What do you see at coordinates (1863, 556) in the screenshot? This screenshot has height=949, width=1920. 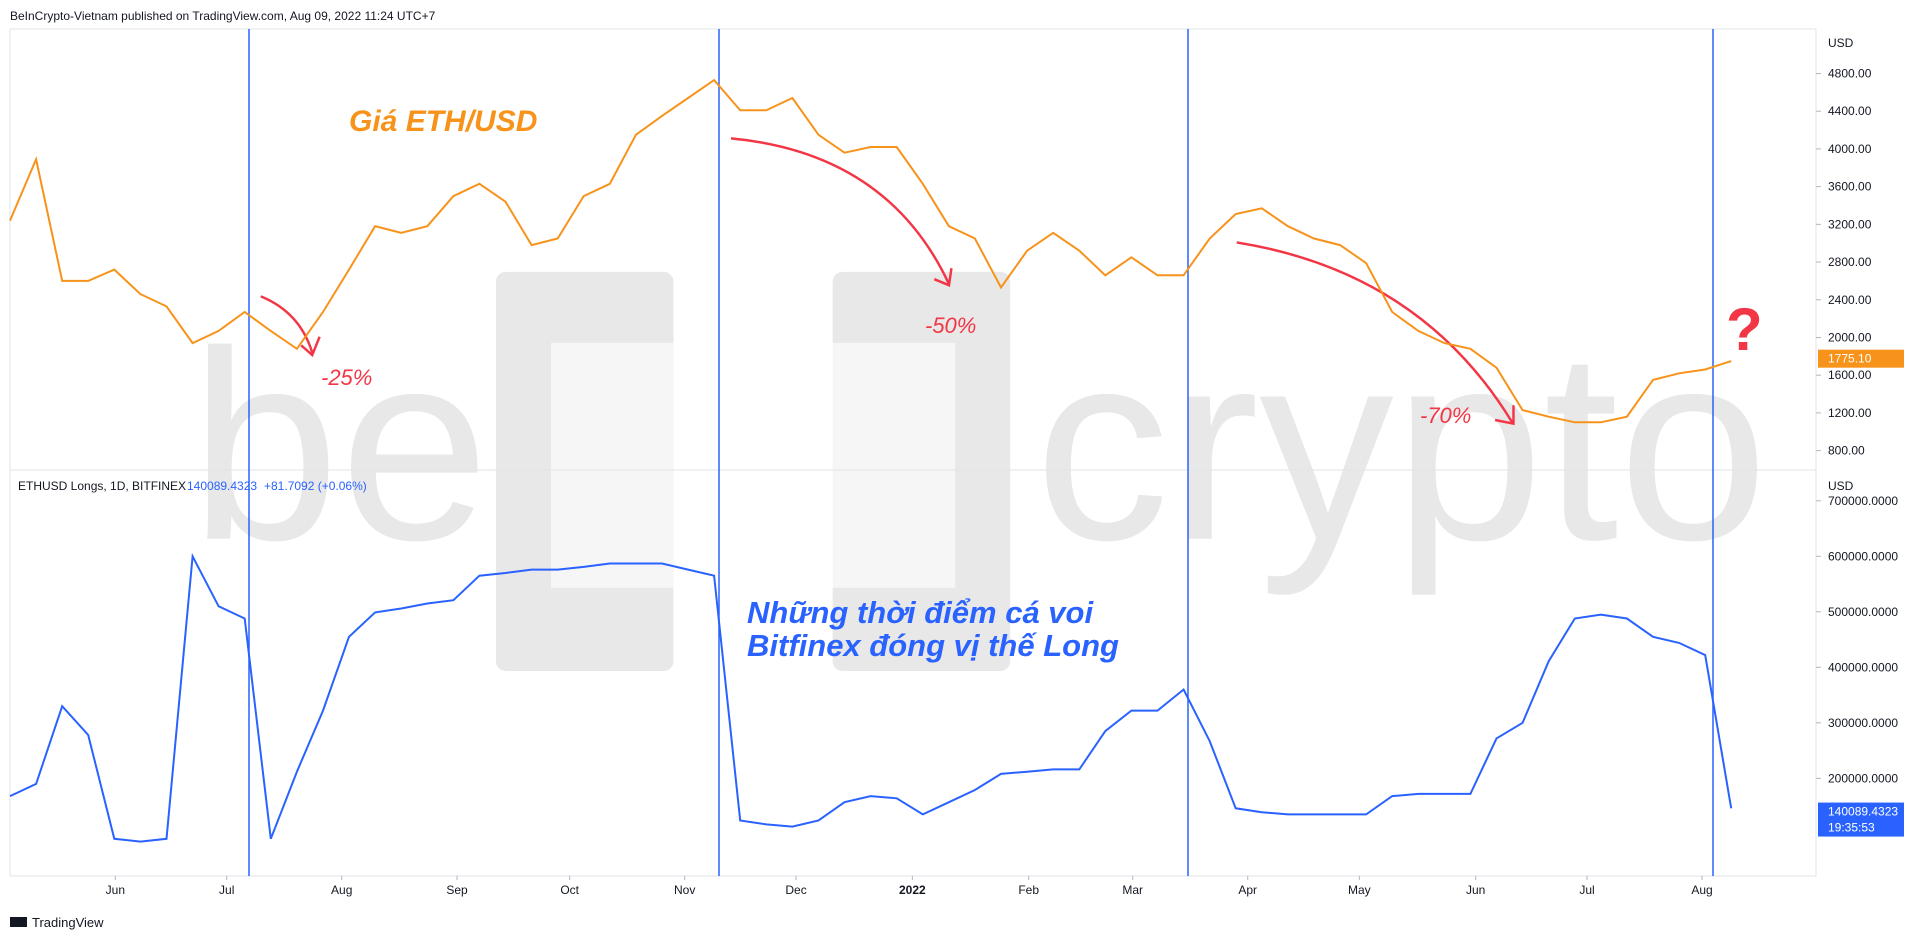 I see `y-tick-label: 600000.0000` at bounding box center [1863, 556].